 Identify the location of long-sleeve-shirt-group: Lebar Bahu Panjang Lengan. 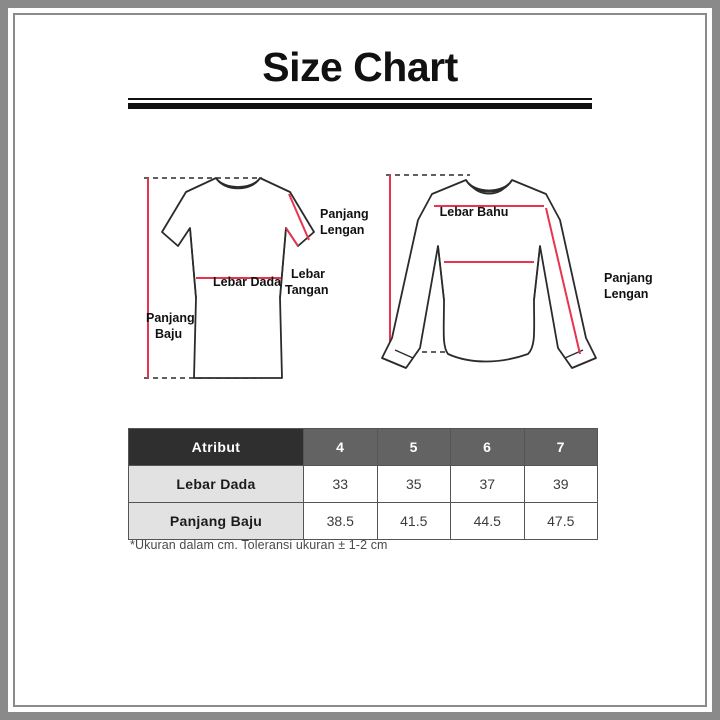
(517, 271).